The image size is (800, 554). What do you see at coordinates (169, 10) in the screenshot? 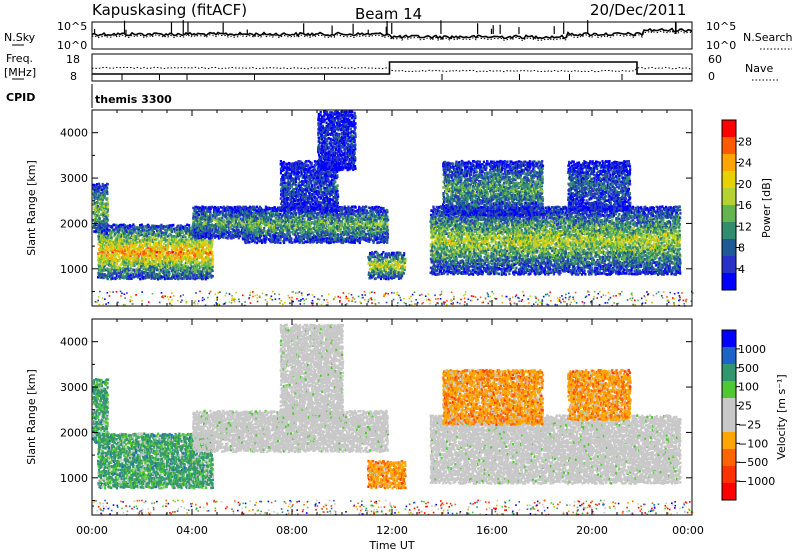
I see `station-title: Kapuskasing (fitACF)` at bounding box center [169, 10].